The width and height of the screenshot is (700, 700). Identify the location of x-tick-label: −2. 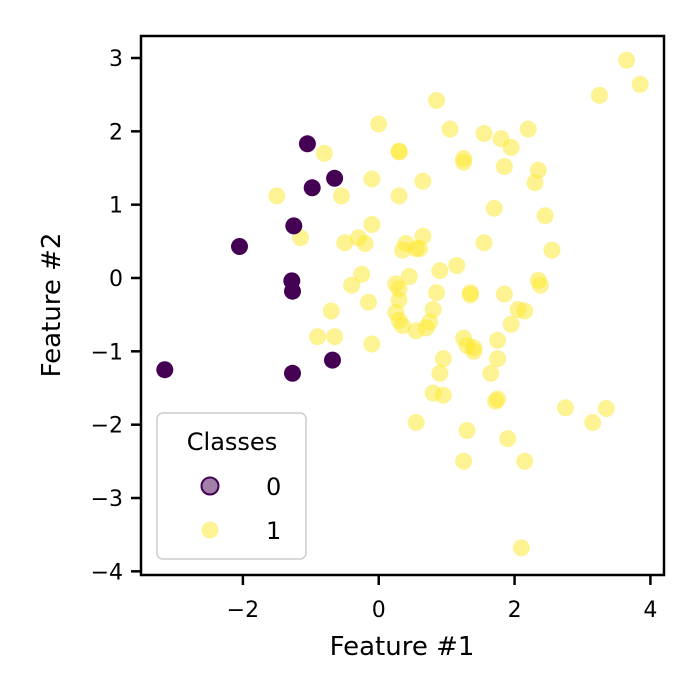
(243, 610).